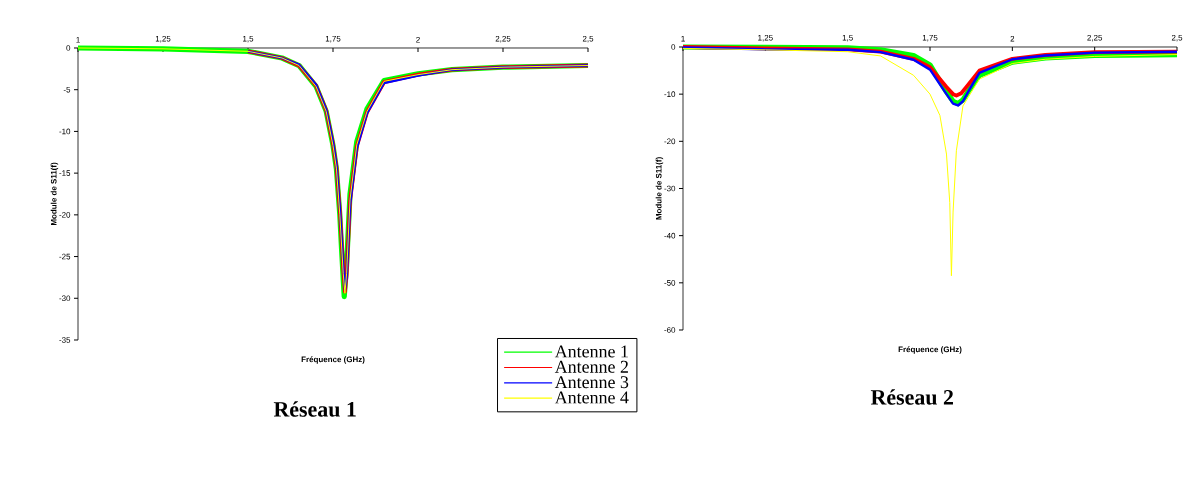  What do you see at coordinates (314, 409) in the screenshot?
I see `text: Réseau 1` at bounding box center [314, 409].